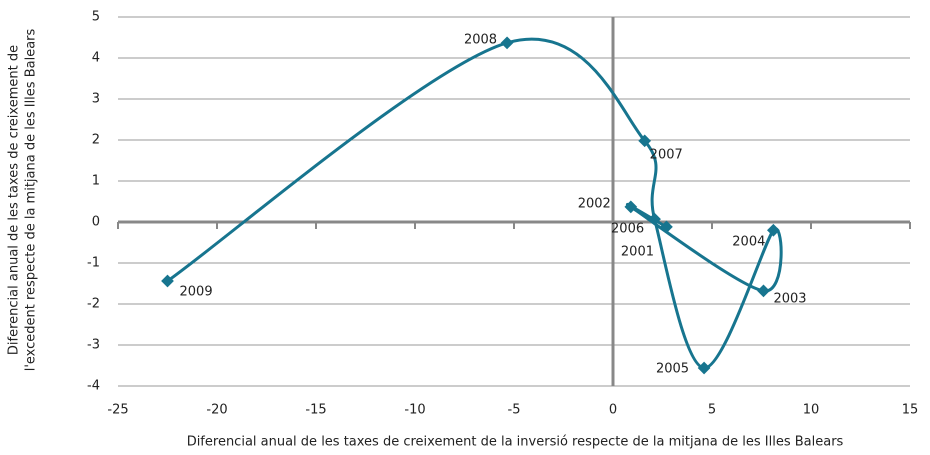  I want to click on y-tick-label: -2, so click(93, 304).